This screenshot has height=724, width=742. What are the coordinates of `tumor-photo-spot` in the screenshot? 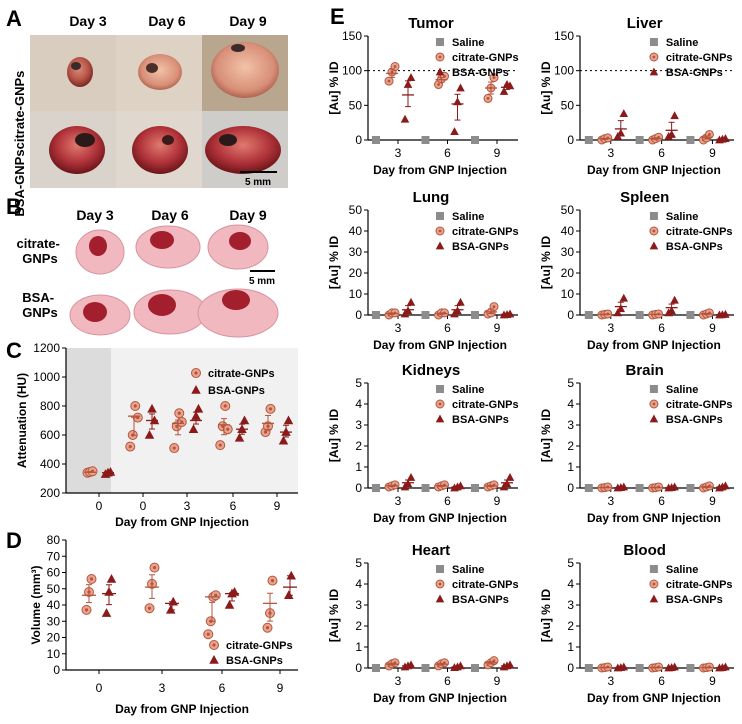 It's located at (152, 68).